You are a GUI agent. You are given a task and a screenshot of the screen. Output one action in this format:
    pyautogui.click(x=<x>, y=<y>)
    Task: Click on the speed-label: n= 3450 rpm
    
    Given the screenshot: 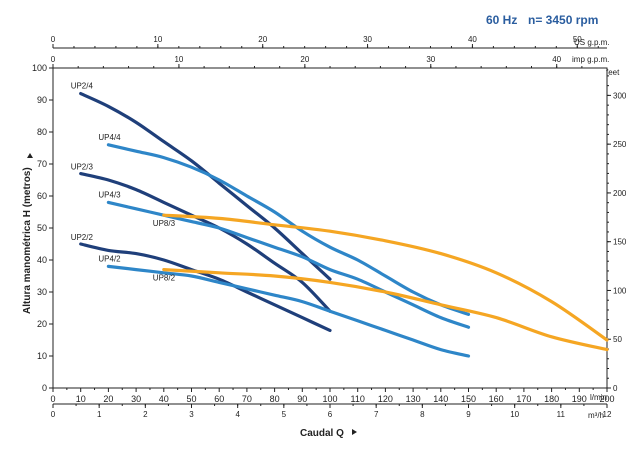 What is the action you would take?
    pyautogui.click(x=563, y=20)
    